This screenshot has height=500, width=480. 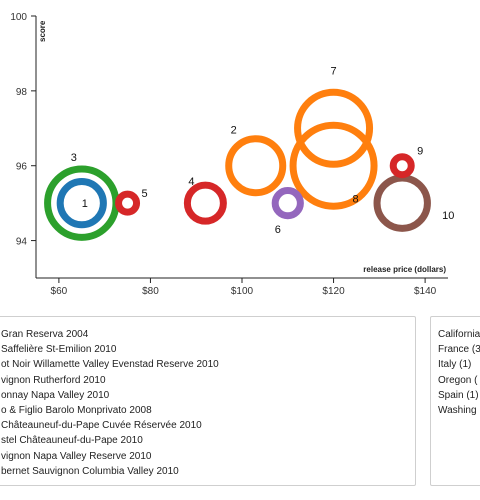 I want to click on bubble-label-3: 3, so click(x=74, y=158).